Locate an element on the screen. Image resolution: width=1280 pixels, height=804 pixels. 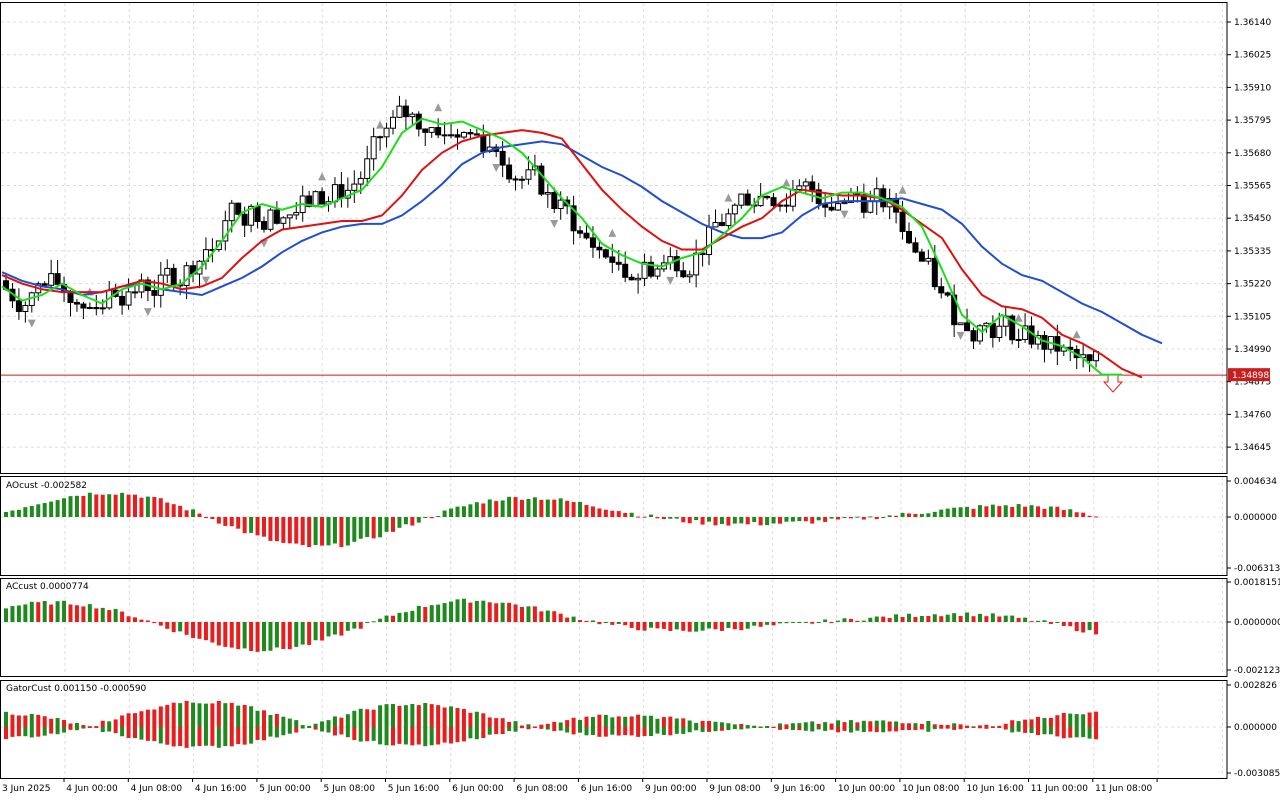
fractal-down-icon is located at coordinates (960, 335).